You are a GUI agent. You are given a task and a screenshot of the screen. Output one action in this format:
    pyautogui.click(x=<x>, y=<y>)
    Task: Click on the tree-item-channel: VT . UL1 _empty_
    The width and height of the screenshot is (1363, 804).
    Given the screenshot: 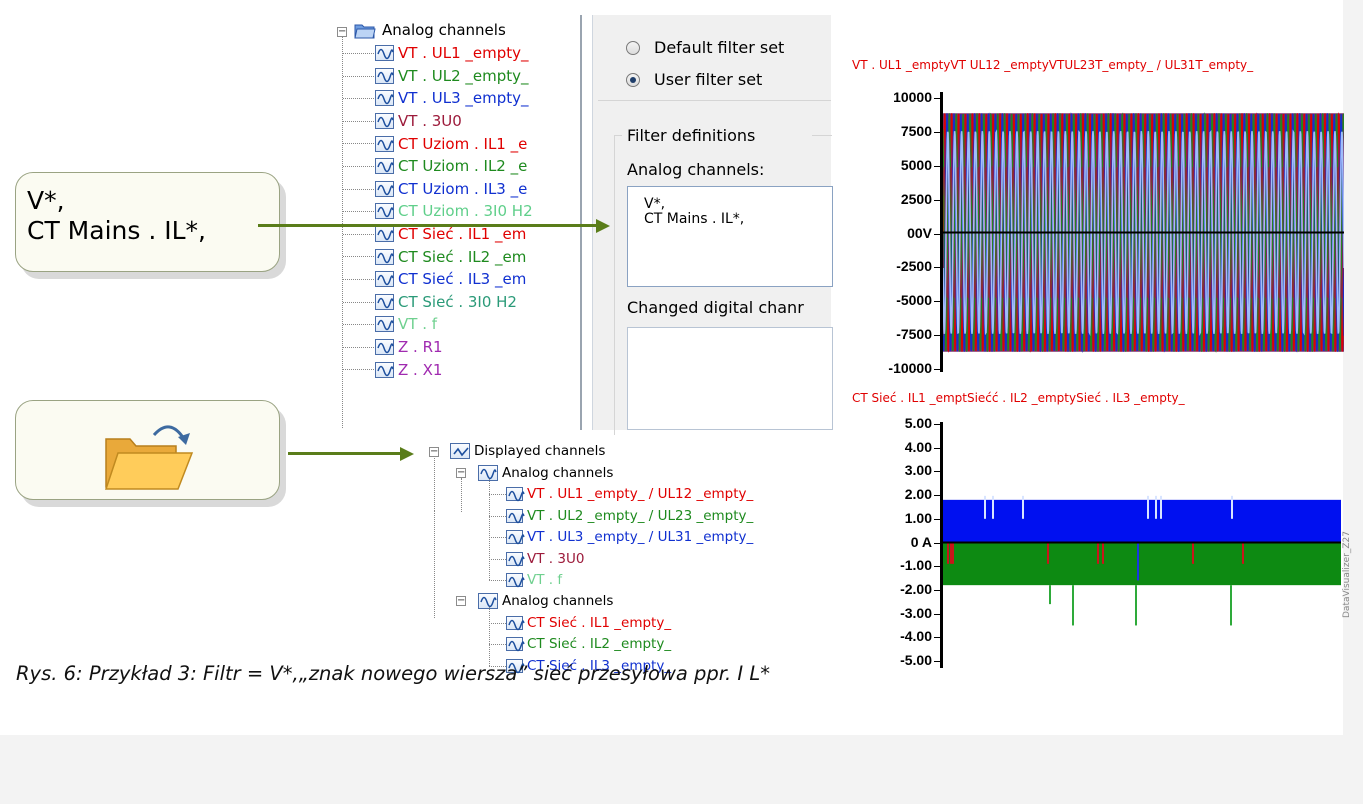 What is the action you would take?
    pyautogui.click(x=452, y=53)
    